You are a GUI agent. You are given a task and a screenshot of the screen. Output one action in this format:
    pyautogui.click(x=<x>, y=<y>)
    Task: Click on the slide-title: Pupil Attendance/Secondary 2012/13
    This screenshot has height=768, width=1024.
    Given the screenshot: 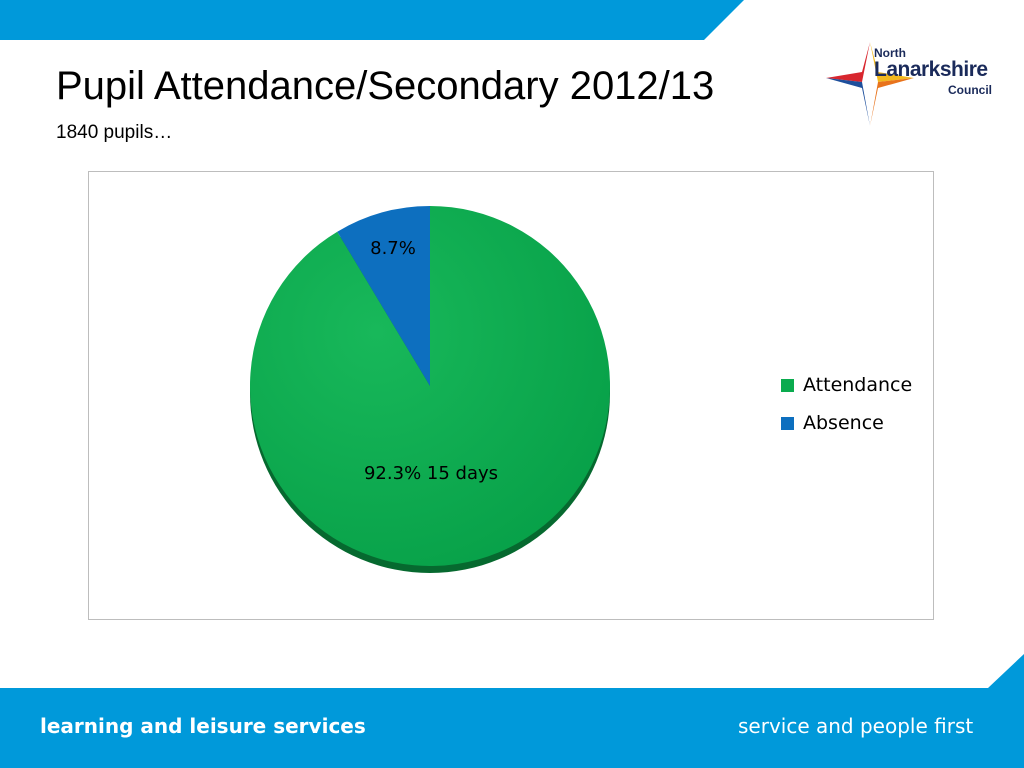 What is the action you would take?
    pyautogui.click(x=385, y=86)
    